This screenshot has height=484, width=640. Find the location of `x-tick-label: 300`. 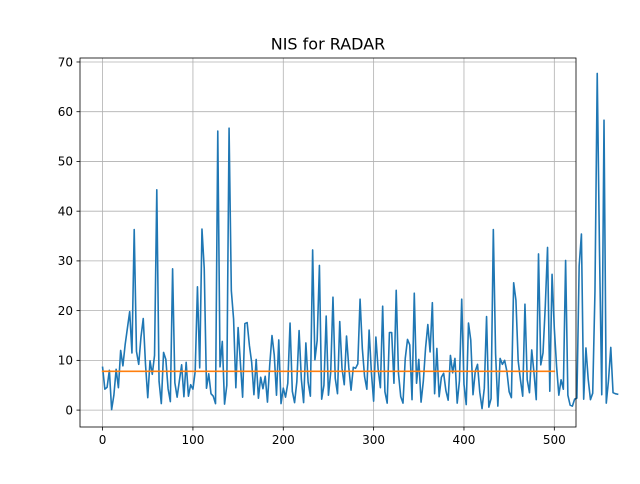

x-tick-label: 300 is located at coordinates (373, 440).